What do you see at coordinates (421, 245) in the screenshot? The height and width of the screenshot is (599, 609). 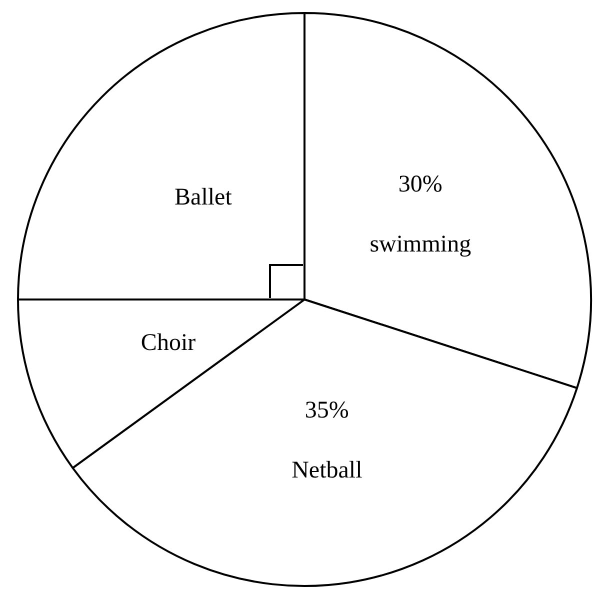 I see `slice-label: swimming` at bounding box center [421, 245].